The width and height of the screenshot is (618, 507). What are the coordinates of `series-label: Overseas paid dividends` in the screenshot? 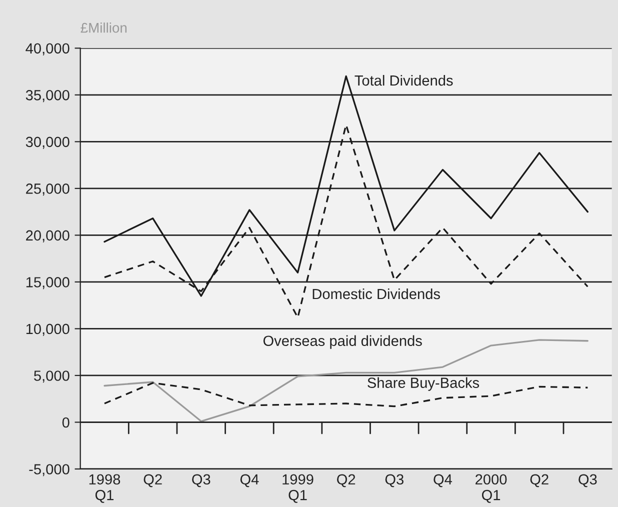 It's located at (342, 342).